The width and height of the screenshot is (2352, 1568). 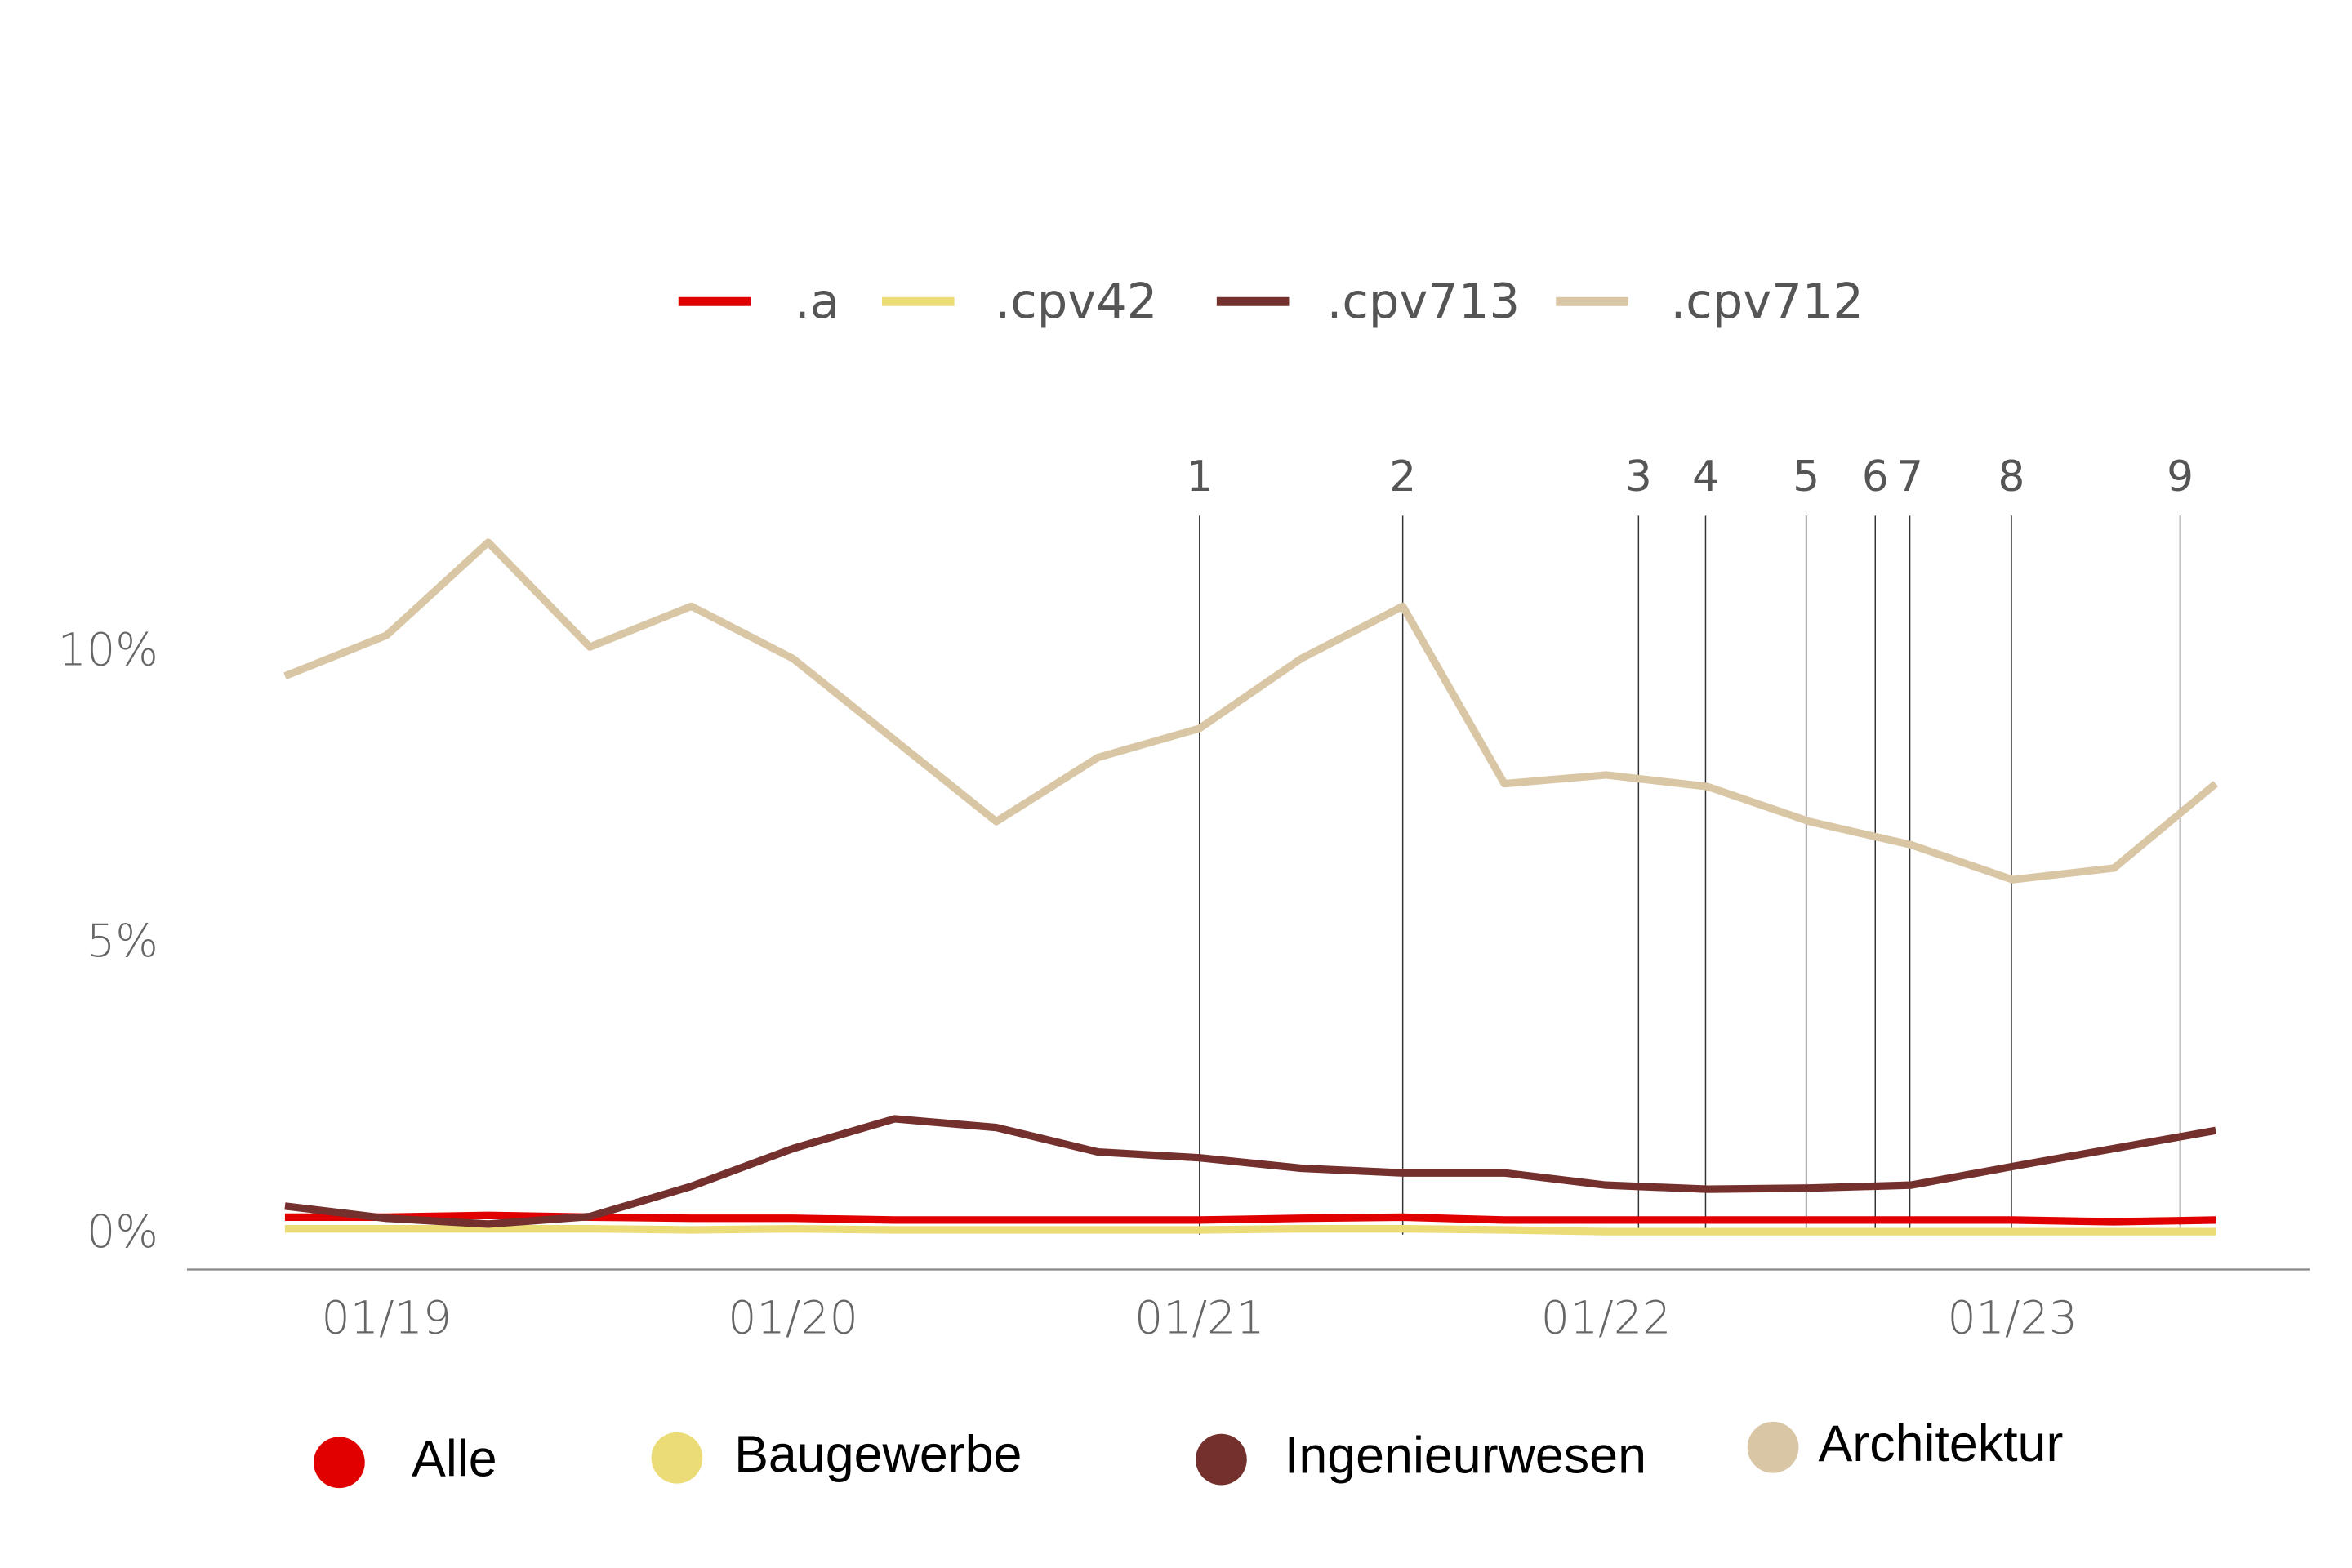 I want to click on legend-label: Alle, so click(x=454, y=1458).